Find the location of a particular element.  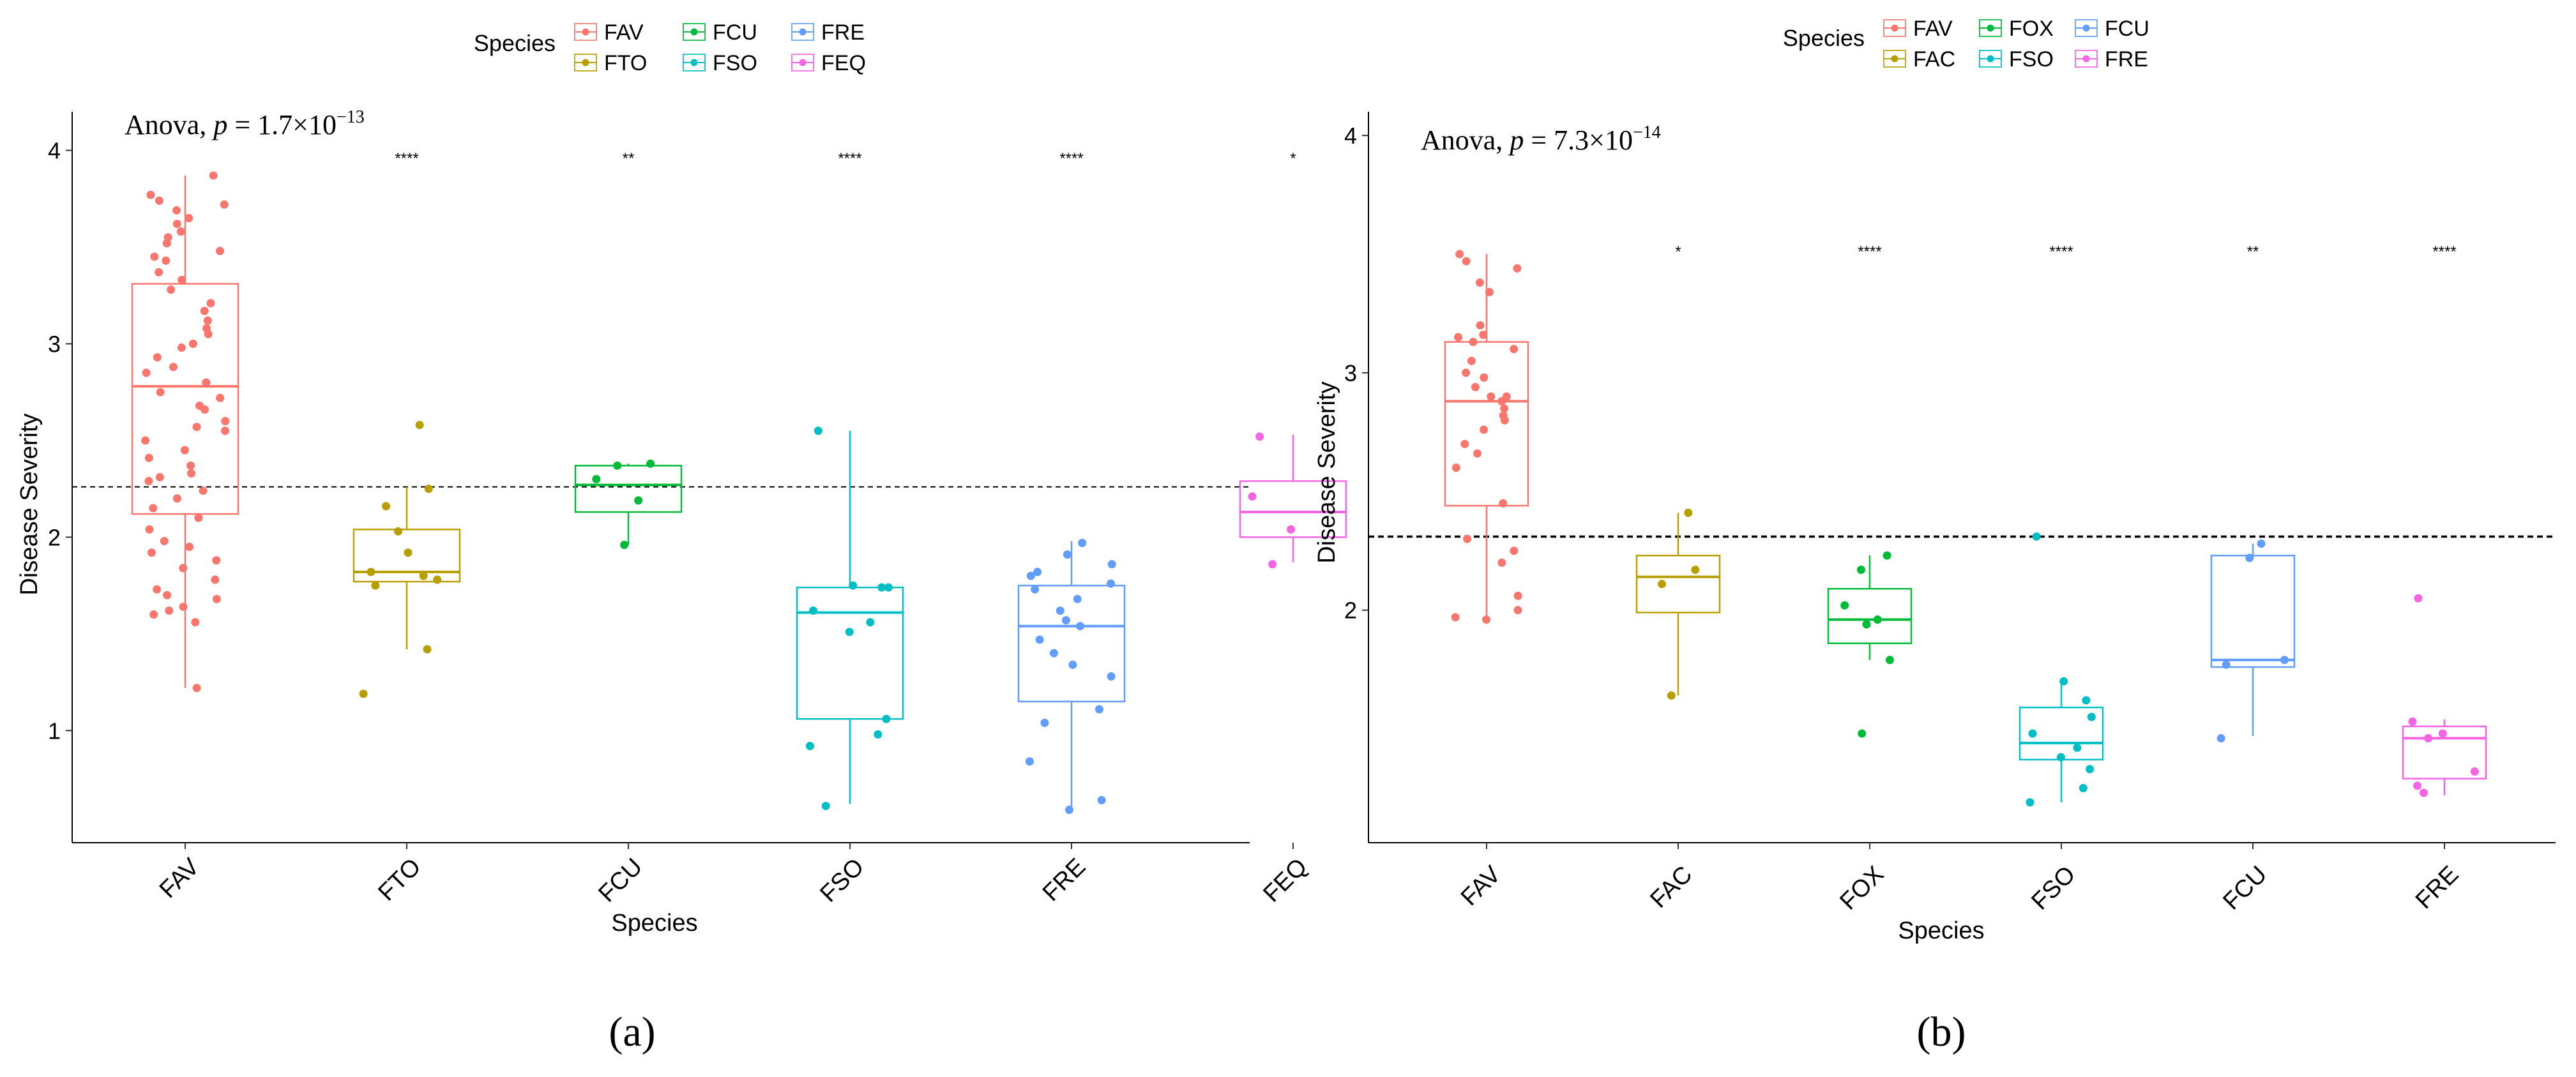

panel-a-fav-box is located at coordinates (185, 399).